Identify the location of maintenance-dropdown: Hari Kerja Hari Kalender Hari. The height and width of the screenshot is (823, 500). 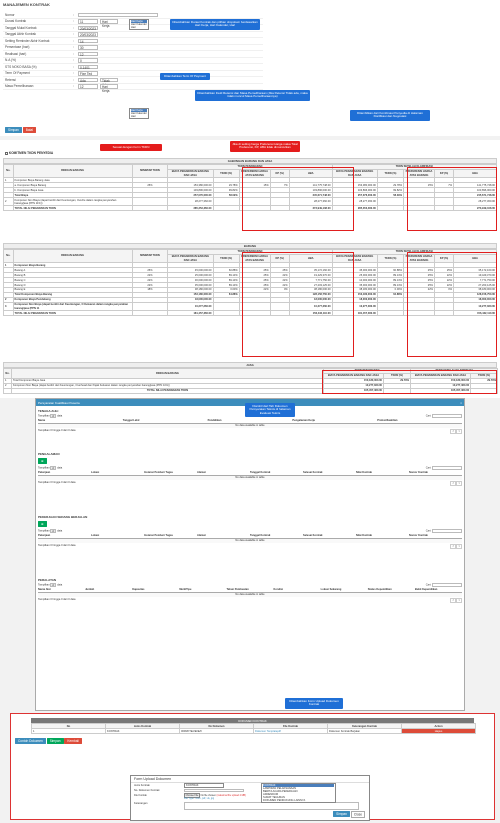
(139, 113).